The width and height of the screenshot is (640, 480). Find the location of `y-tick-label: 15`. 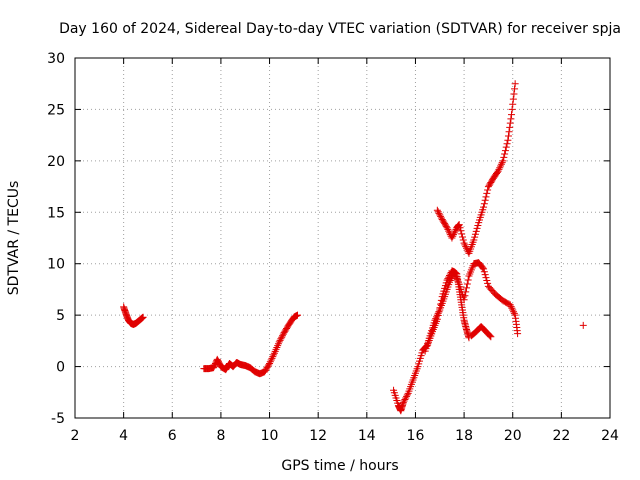

y-tick-label: 15 is located at coordinates (56, 213).